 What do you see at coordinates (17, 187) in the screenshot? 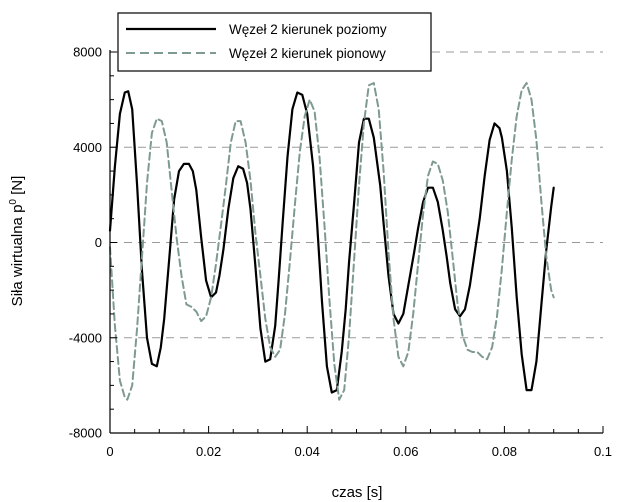
I see `y-axis-label-unit: [N]` at bounding box center [17, 187].